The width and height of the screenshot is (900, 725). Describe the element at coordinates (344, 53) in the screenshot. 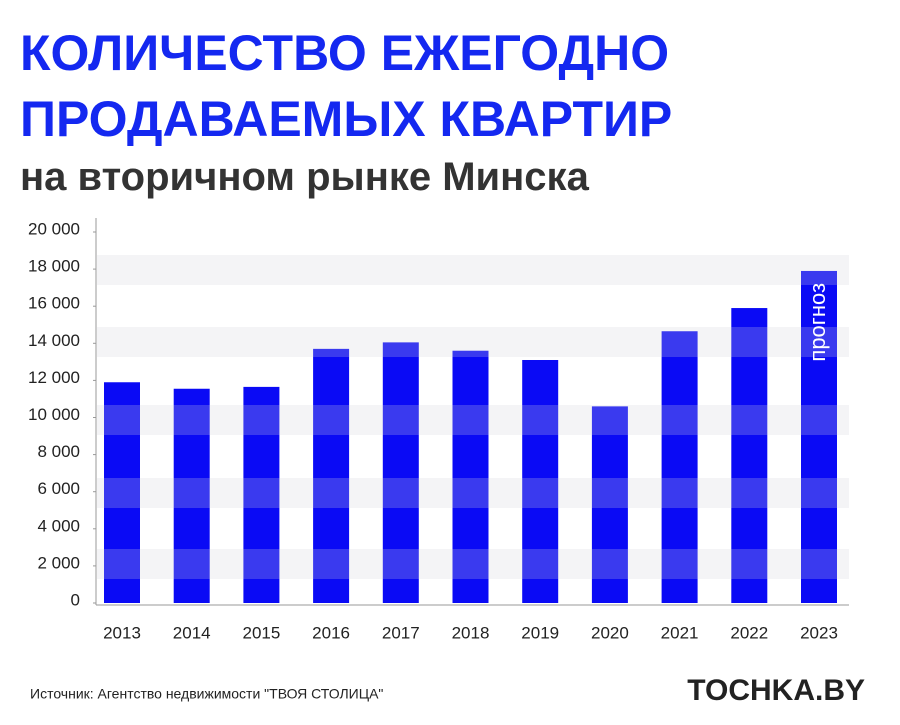

I see `chart-title: КОЛИЧЕСТВО ЕЖЕГОДНО` at that location.